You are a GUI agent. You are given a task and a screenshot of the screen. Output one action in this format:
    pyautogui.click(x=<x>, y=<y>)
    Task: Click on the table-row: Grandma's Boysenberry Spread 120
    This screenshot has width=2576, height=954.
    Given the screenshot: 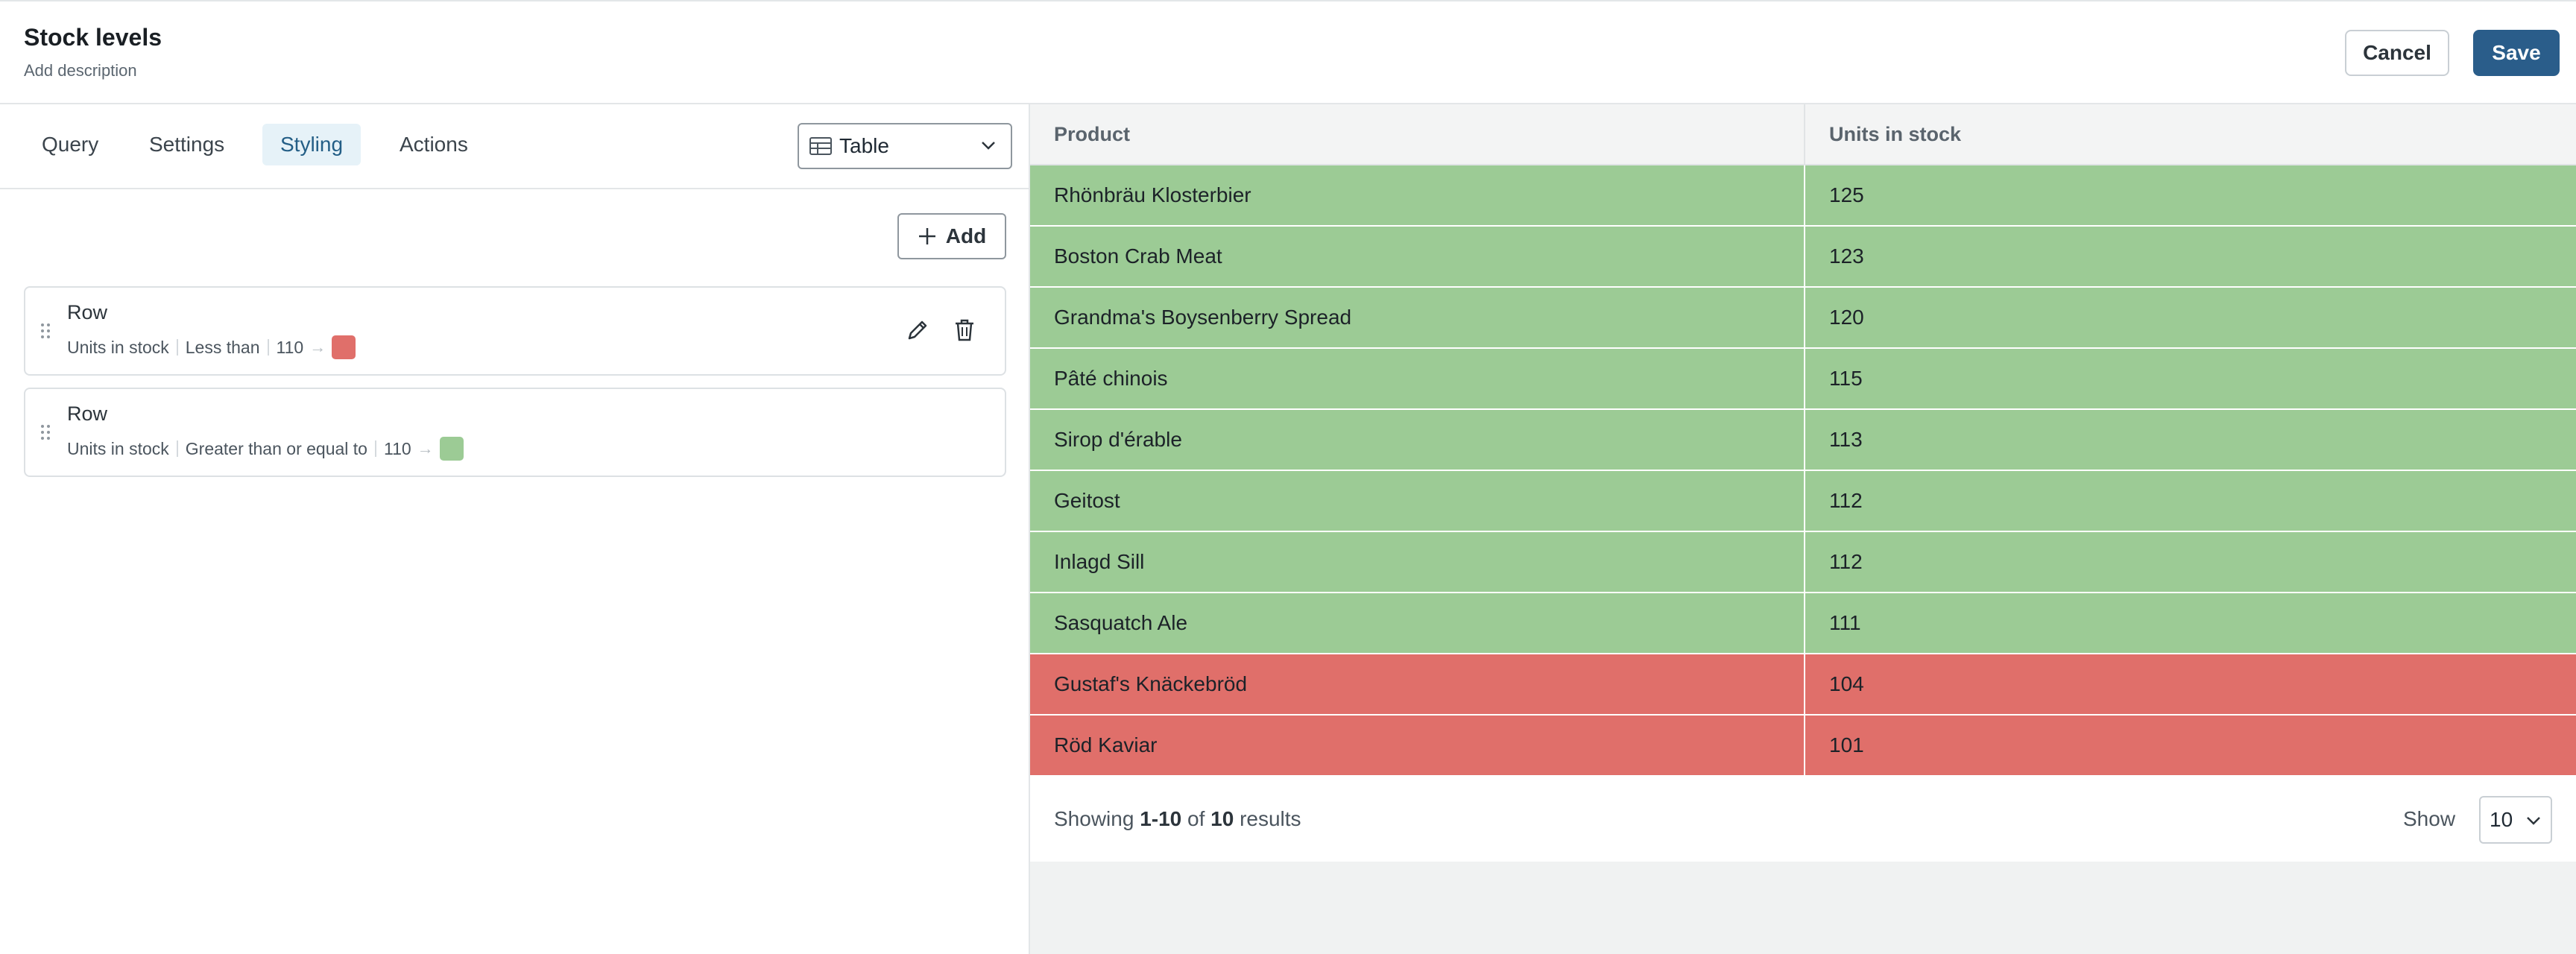 What is the action you would take?
    pyautogui.click(x=1803, y=318)
    